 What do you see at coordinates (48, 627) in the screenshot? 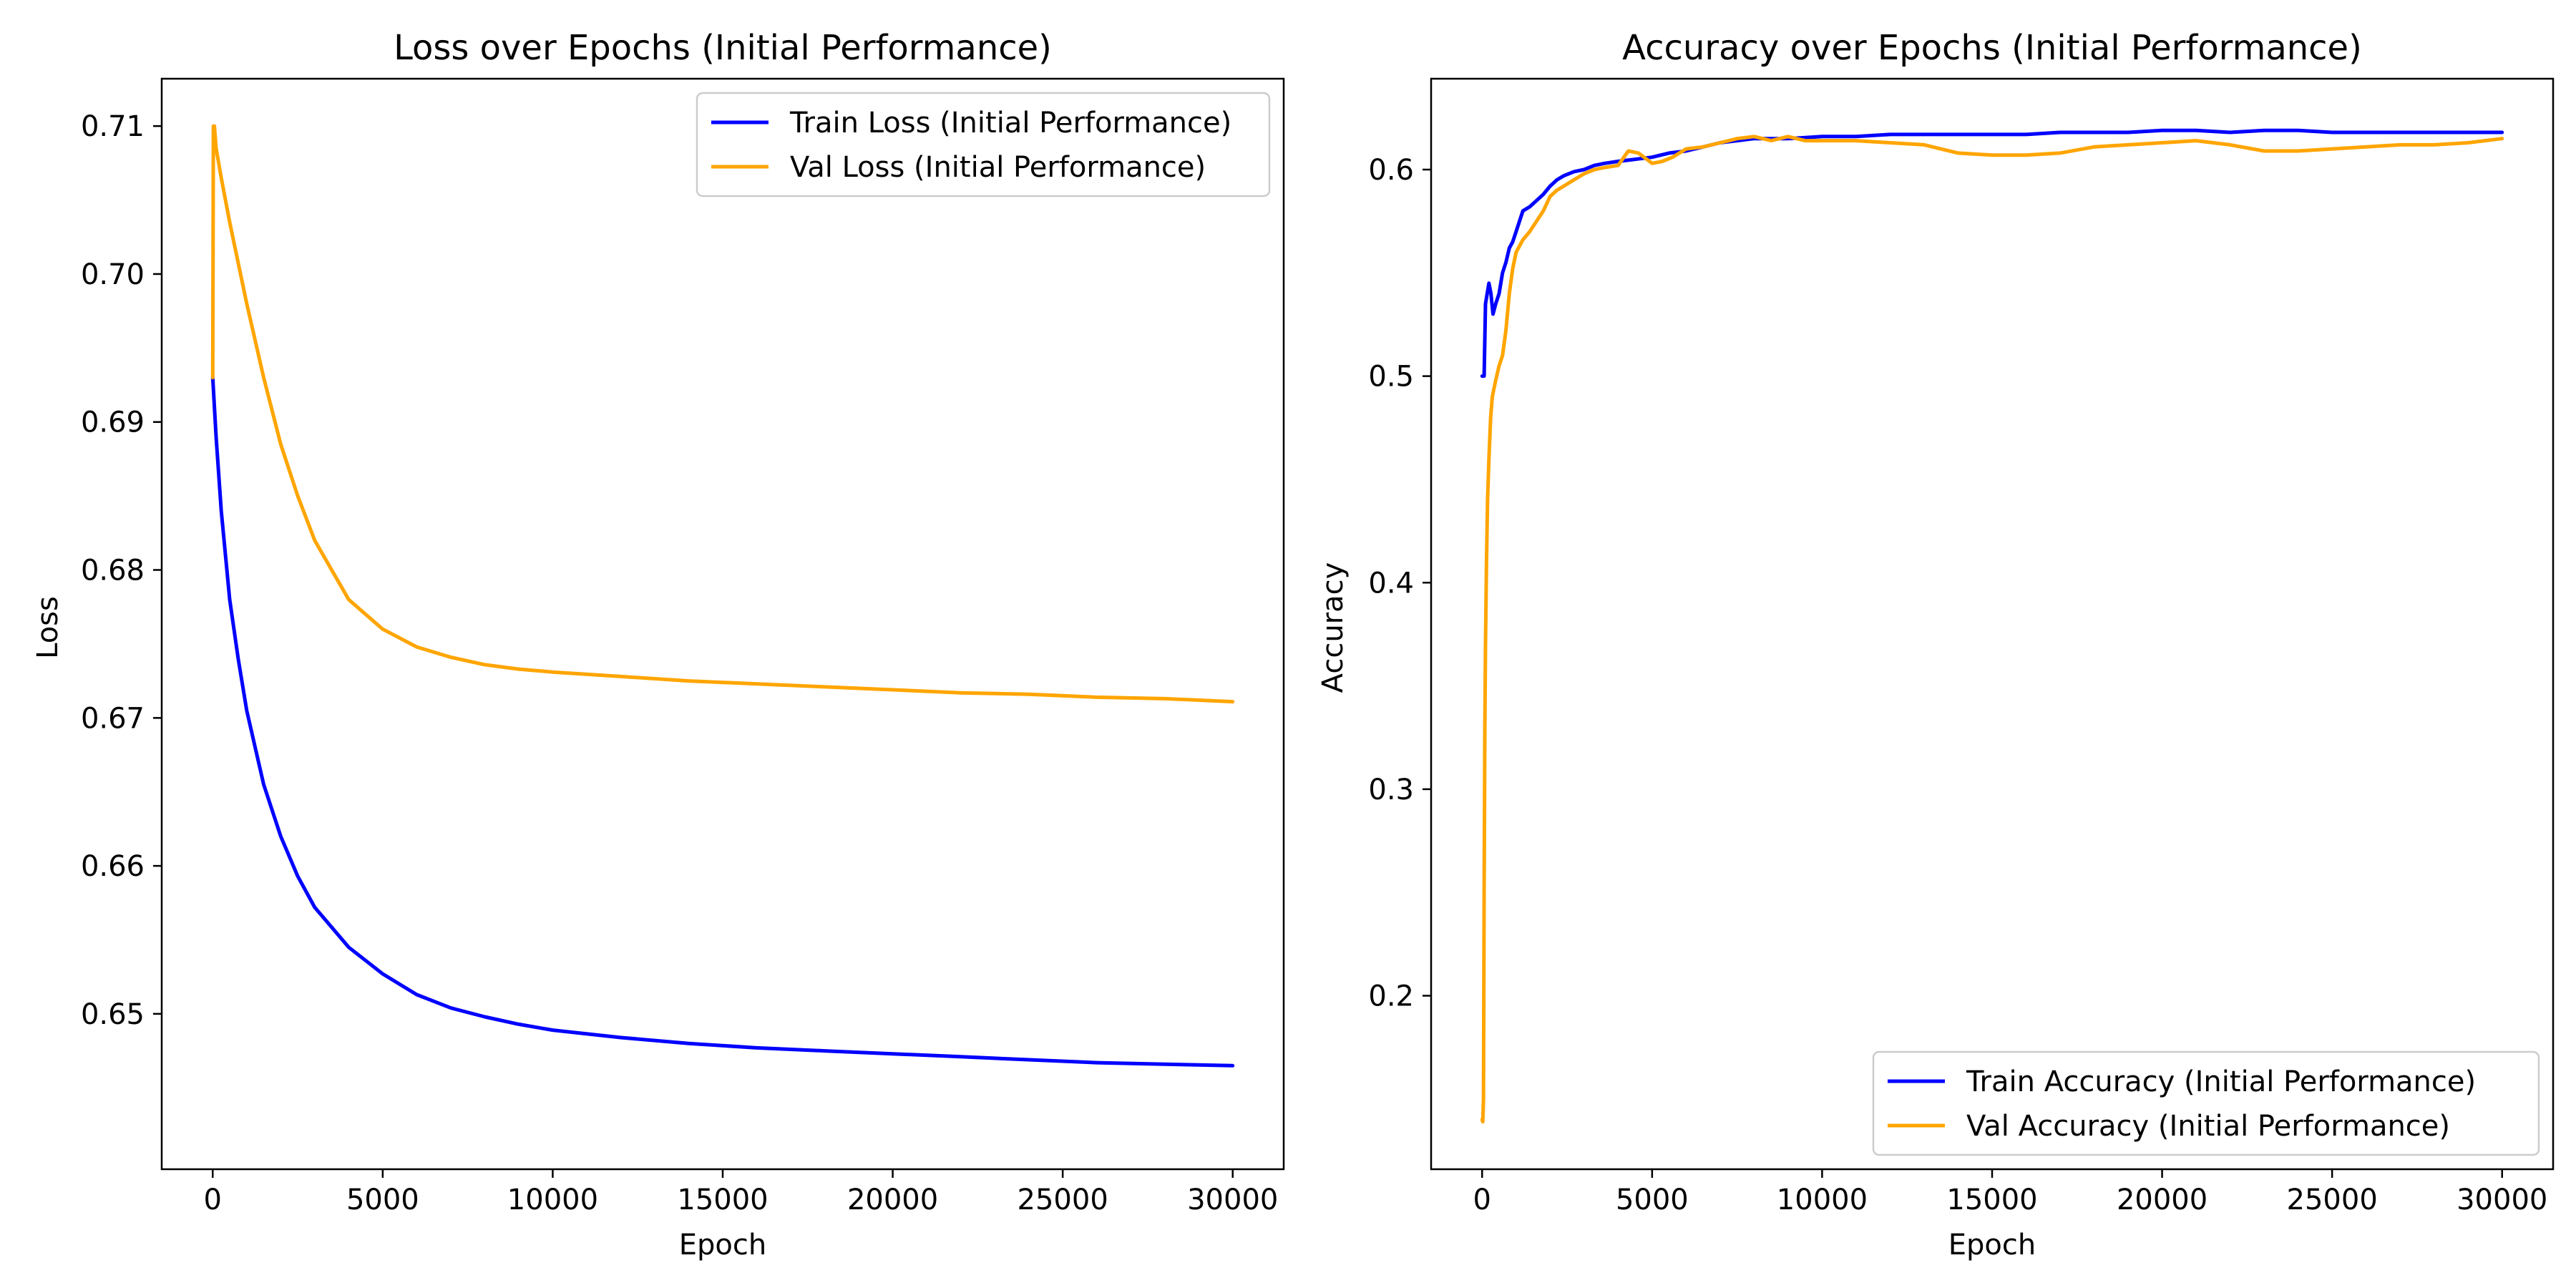
I see `loss-chart-y-axis-label: Loss` at bounding box center [48, 627].